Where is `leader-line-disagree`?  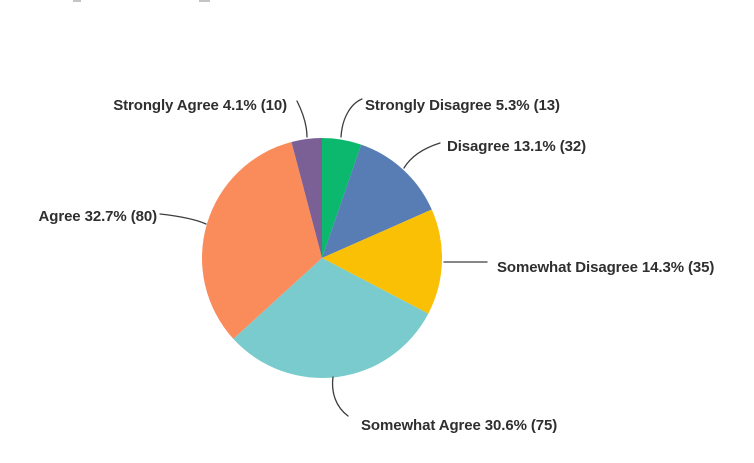
leader-line-disagree is located at coordinates (422, 155).